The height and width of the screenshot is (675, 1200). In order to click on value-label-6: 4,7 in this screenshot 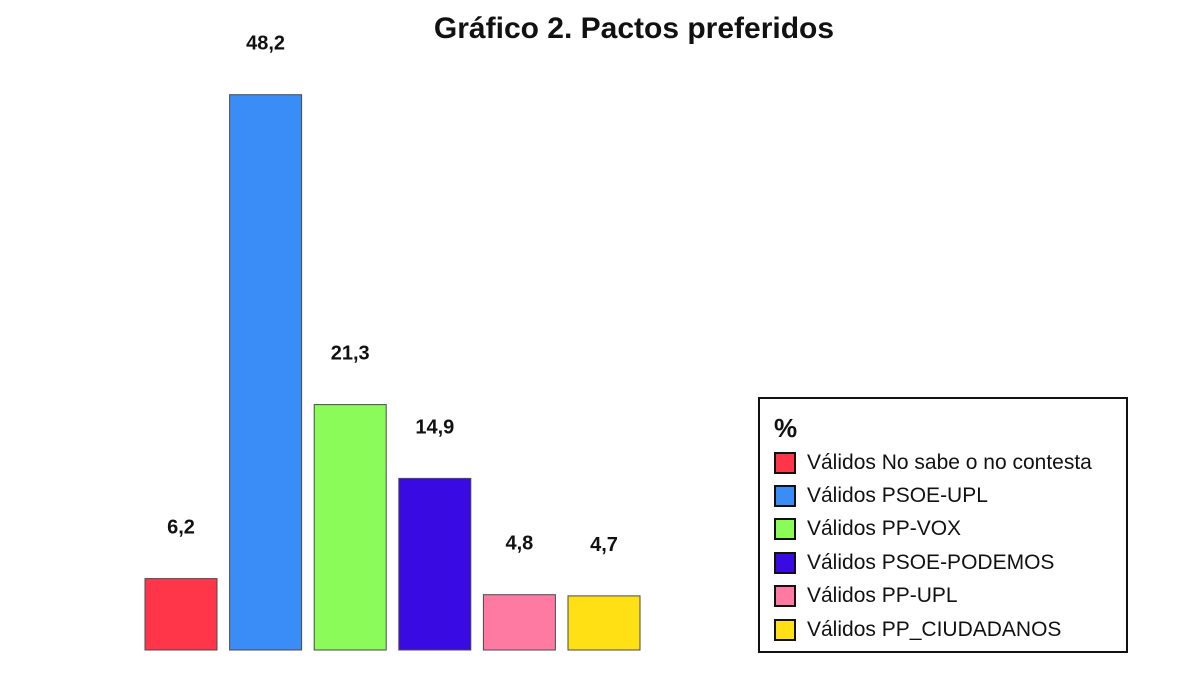, I will do `click(604, 545)`.